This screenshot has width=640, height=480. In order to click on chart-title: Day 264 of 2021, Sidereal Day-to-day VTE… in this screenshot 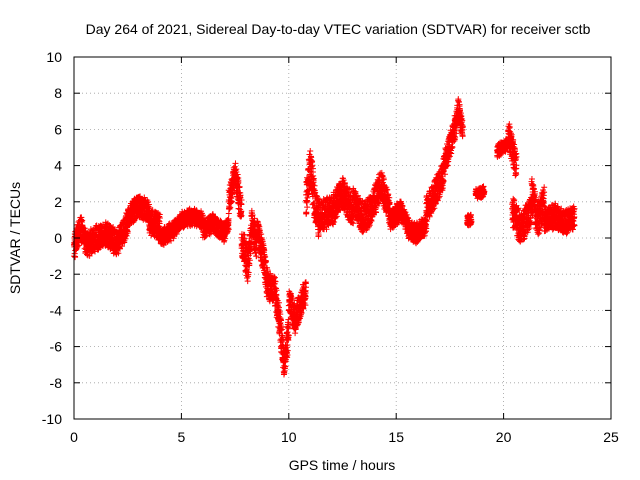, I will do `click(338, 29)`.